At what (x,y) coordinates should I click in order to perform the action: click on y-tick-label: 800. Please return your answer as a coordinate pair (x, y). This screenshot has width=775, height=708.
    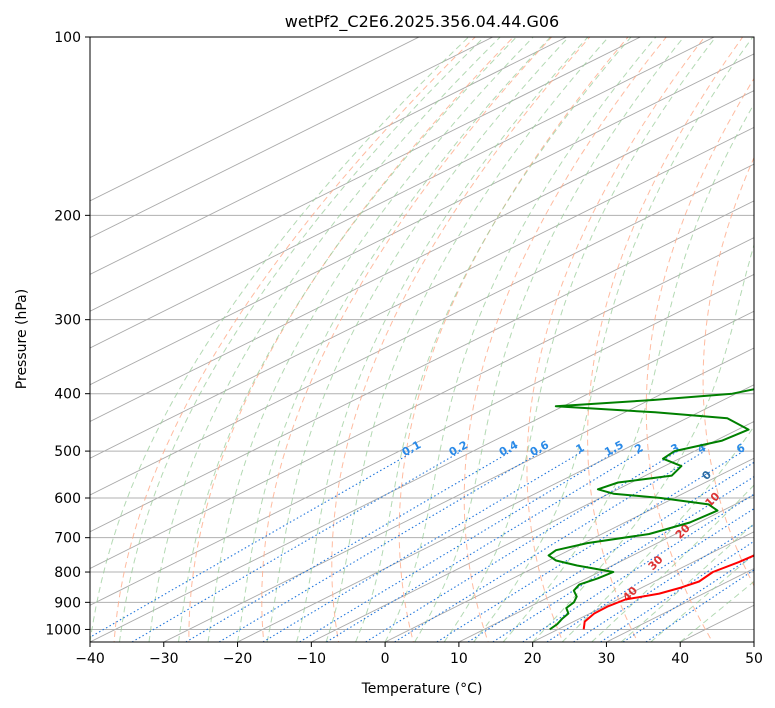
    Looking at the image, I should click on (67, 573).